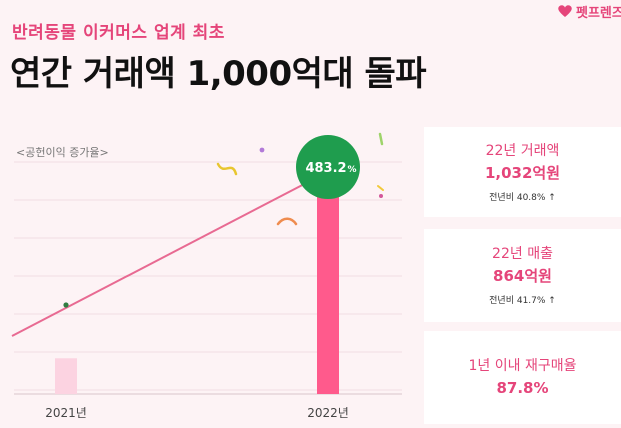 The image size is (621, 428). What do you see at coordinates (522, 254) in the screenshot?
I see `stat-card-label: 22년 매출` at bounding box center [522, 254].